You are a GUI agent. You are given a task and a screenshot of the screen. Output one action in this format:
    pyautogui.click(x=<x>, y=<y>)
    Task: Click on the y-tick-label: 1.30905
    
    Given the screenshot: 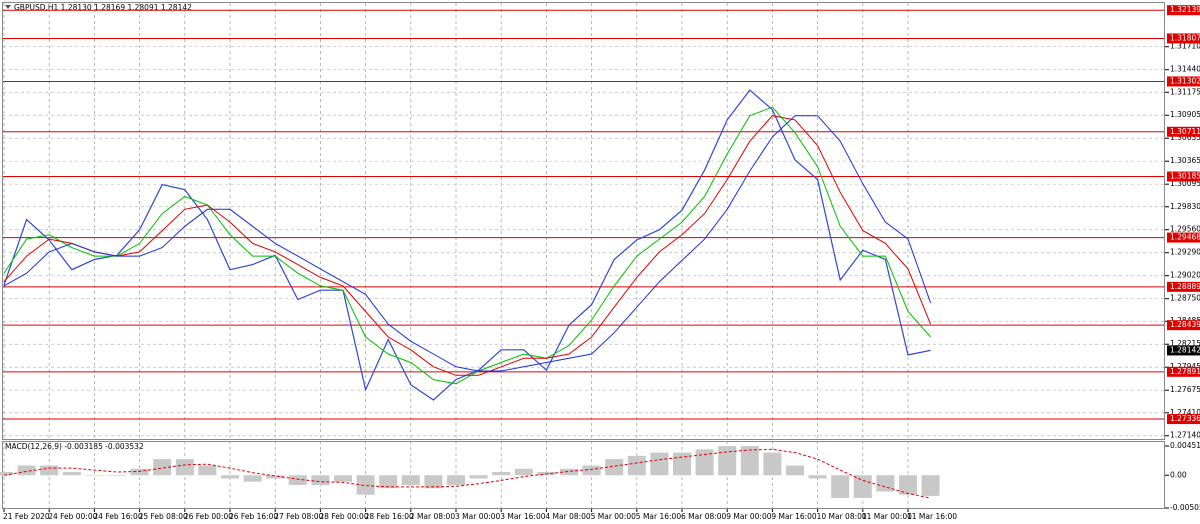 What is the action you would take?
    pyautogui.click(x=1185, y=114)
    